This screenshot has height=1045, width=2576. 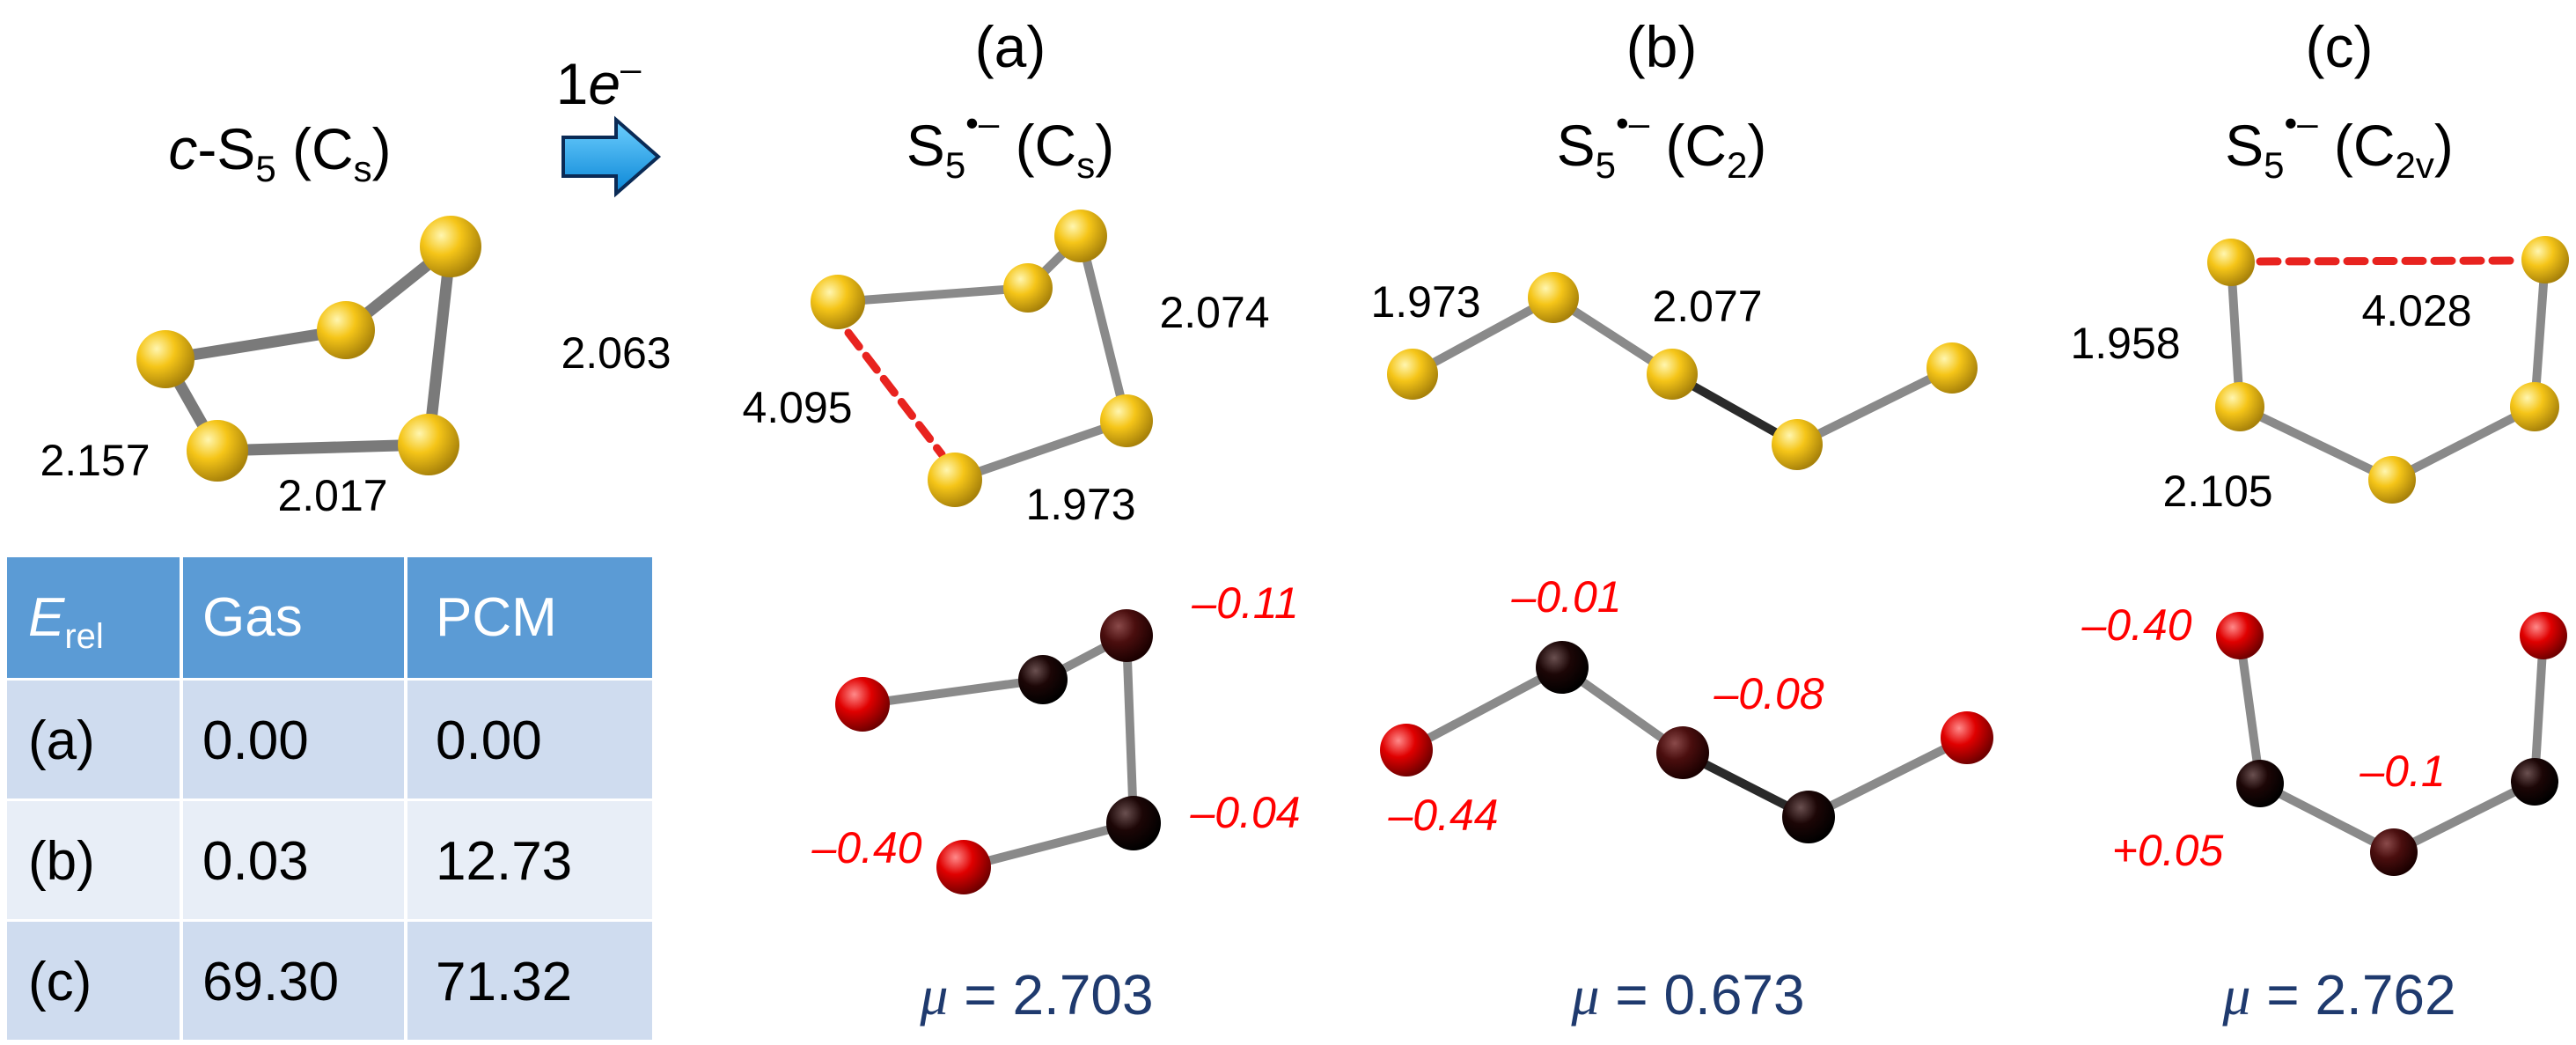 I want to click on table-cell: (b), so click(x=61, y=861).